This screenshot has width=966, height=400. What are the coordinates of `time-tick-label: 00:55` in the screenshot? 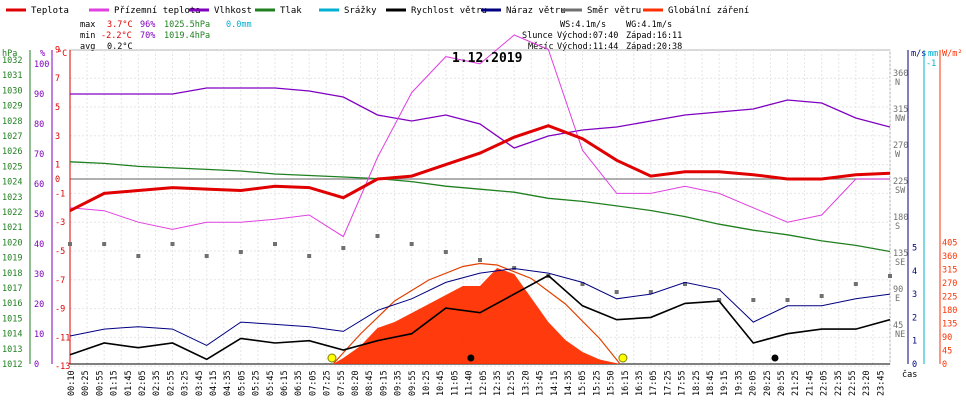 It's located at (100, 383).